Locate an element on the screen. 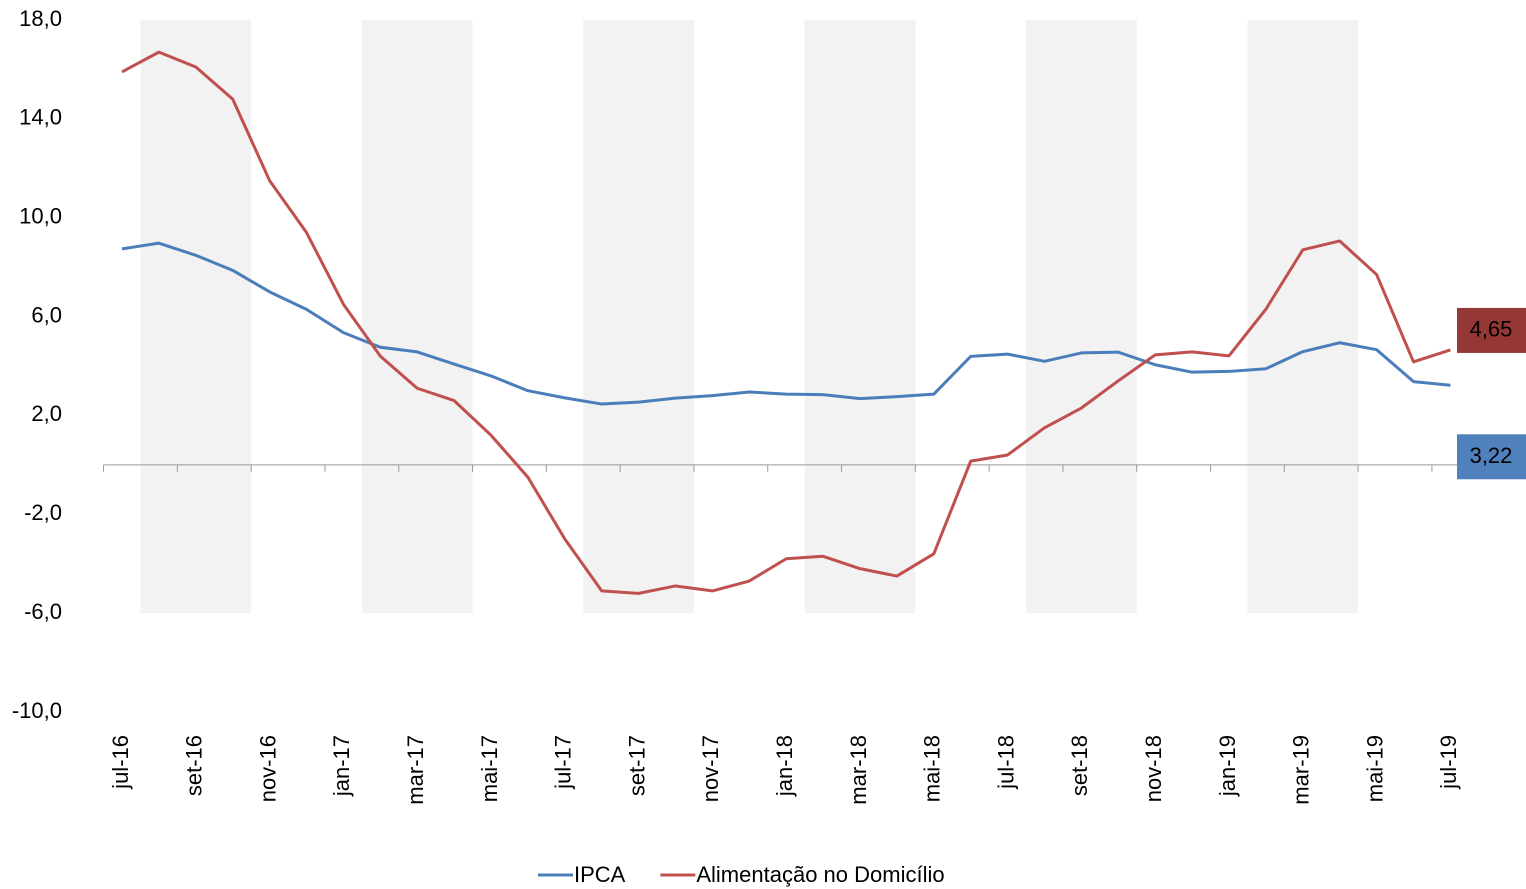  y-tick-label: -10,0 is located at coordinates (37, 710).